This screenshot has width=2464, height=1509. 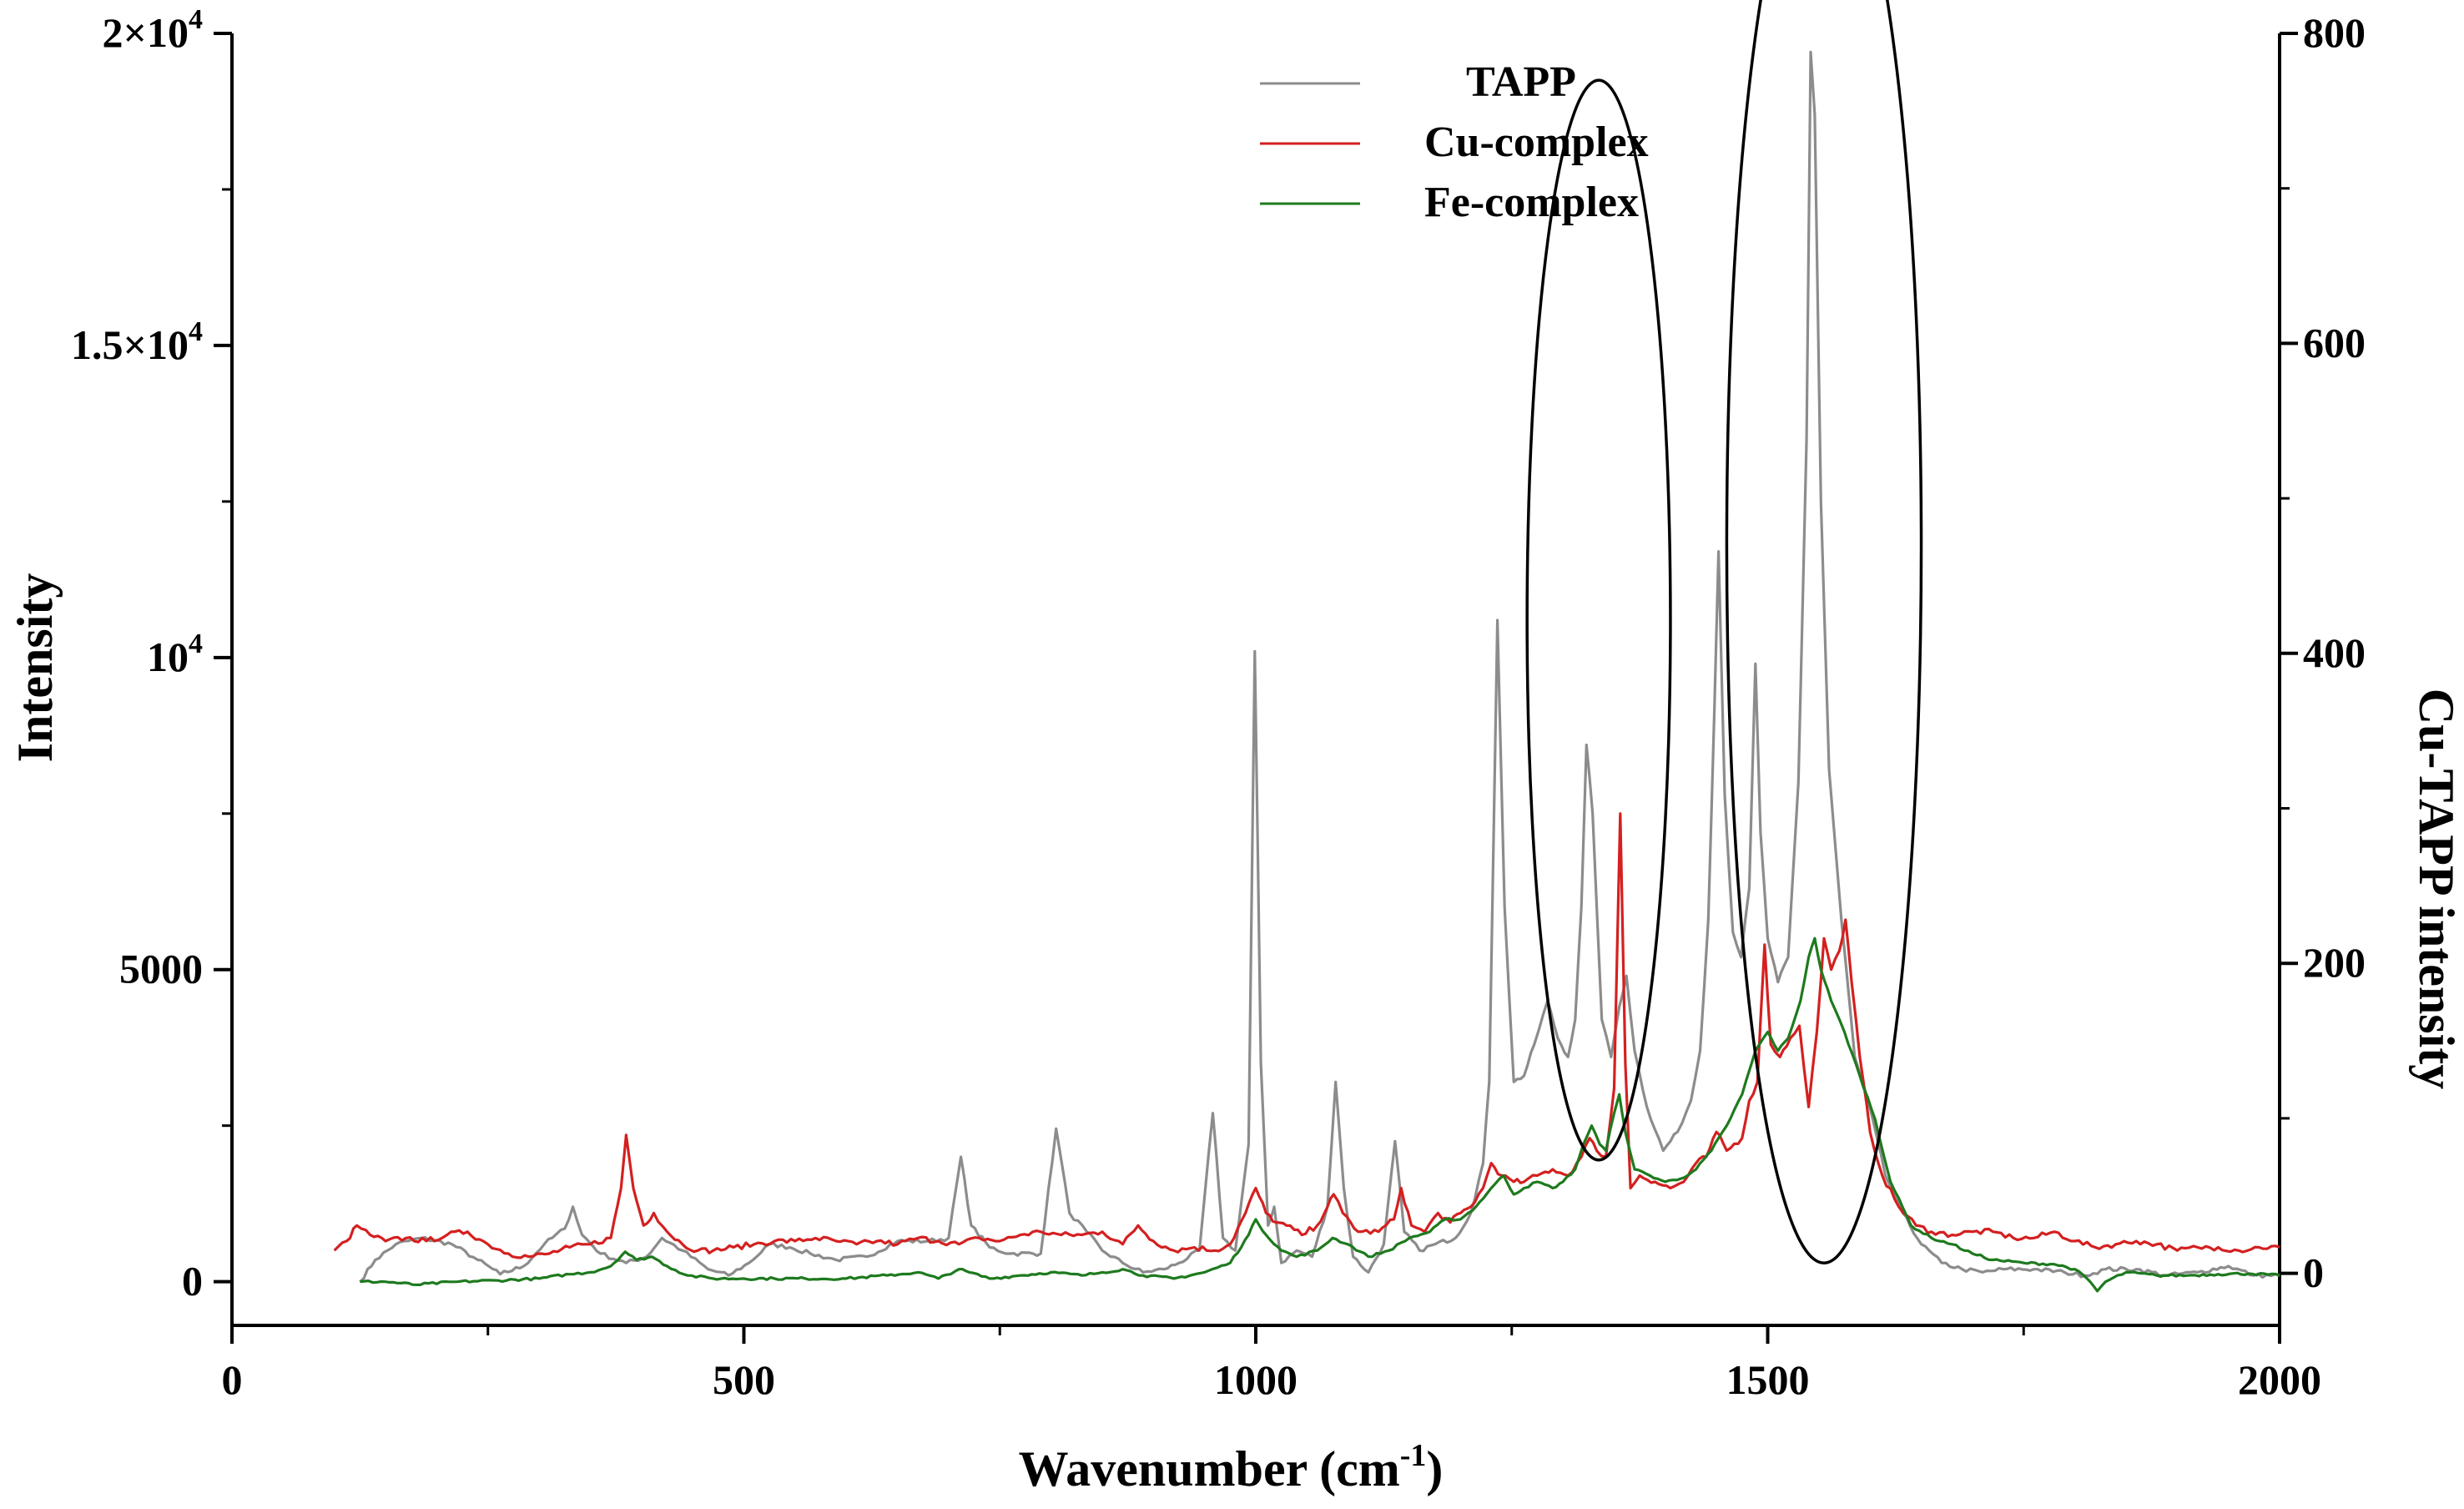 What do you see at coordinates (130, 345) in the screenshot?
I see `y-tick-label-base: 1.5×10` at bounding box center [130, 345].